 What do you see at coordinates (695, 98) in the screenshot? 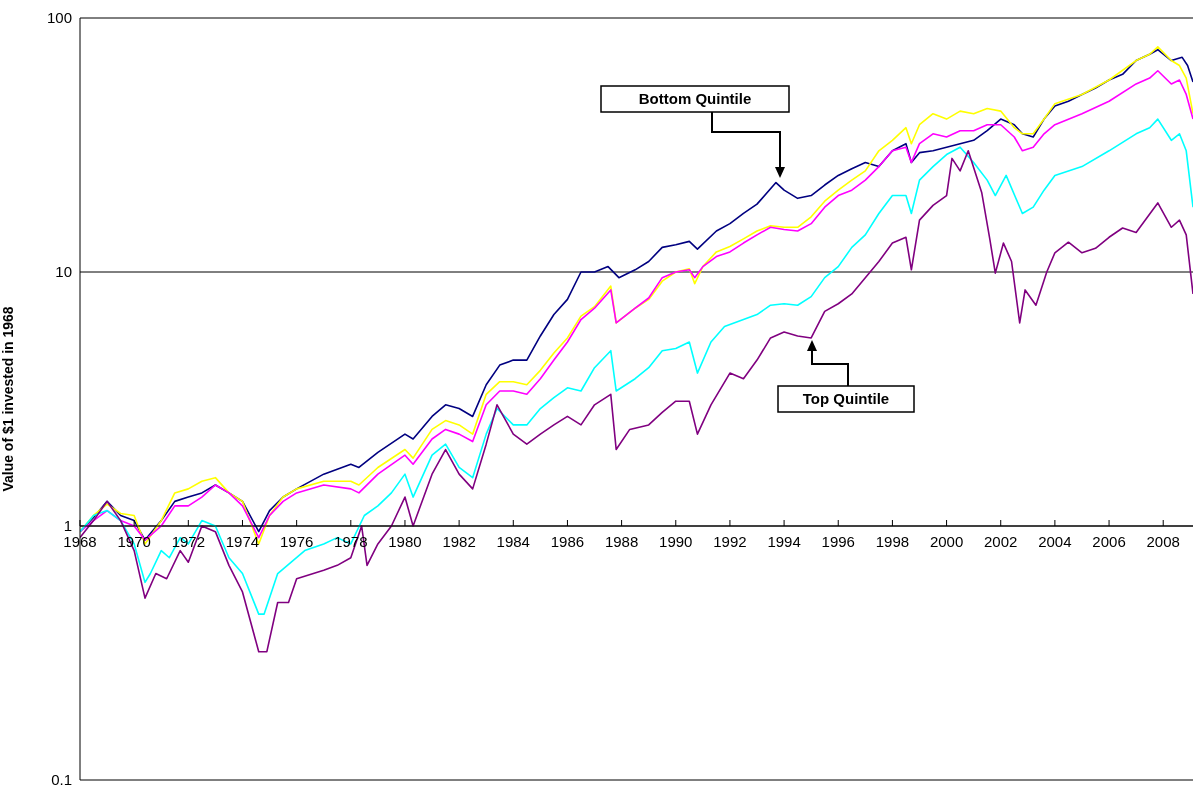
I see `annotation: Bottom Quintile` at bounding box center [695, 98].